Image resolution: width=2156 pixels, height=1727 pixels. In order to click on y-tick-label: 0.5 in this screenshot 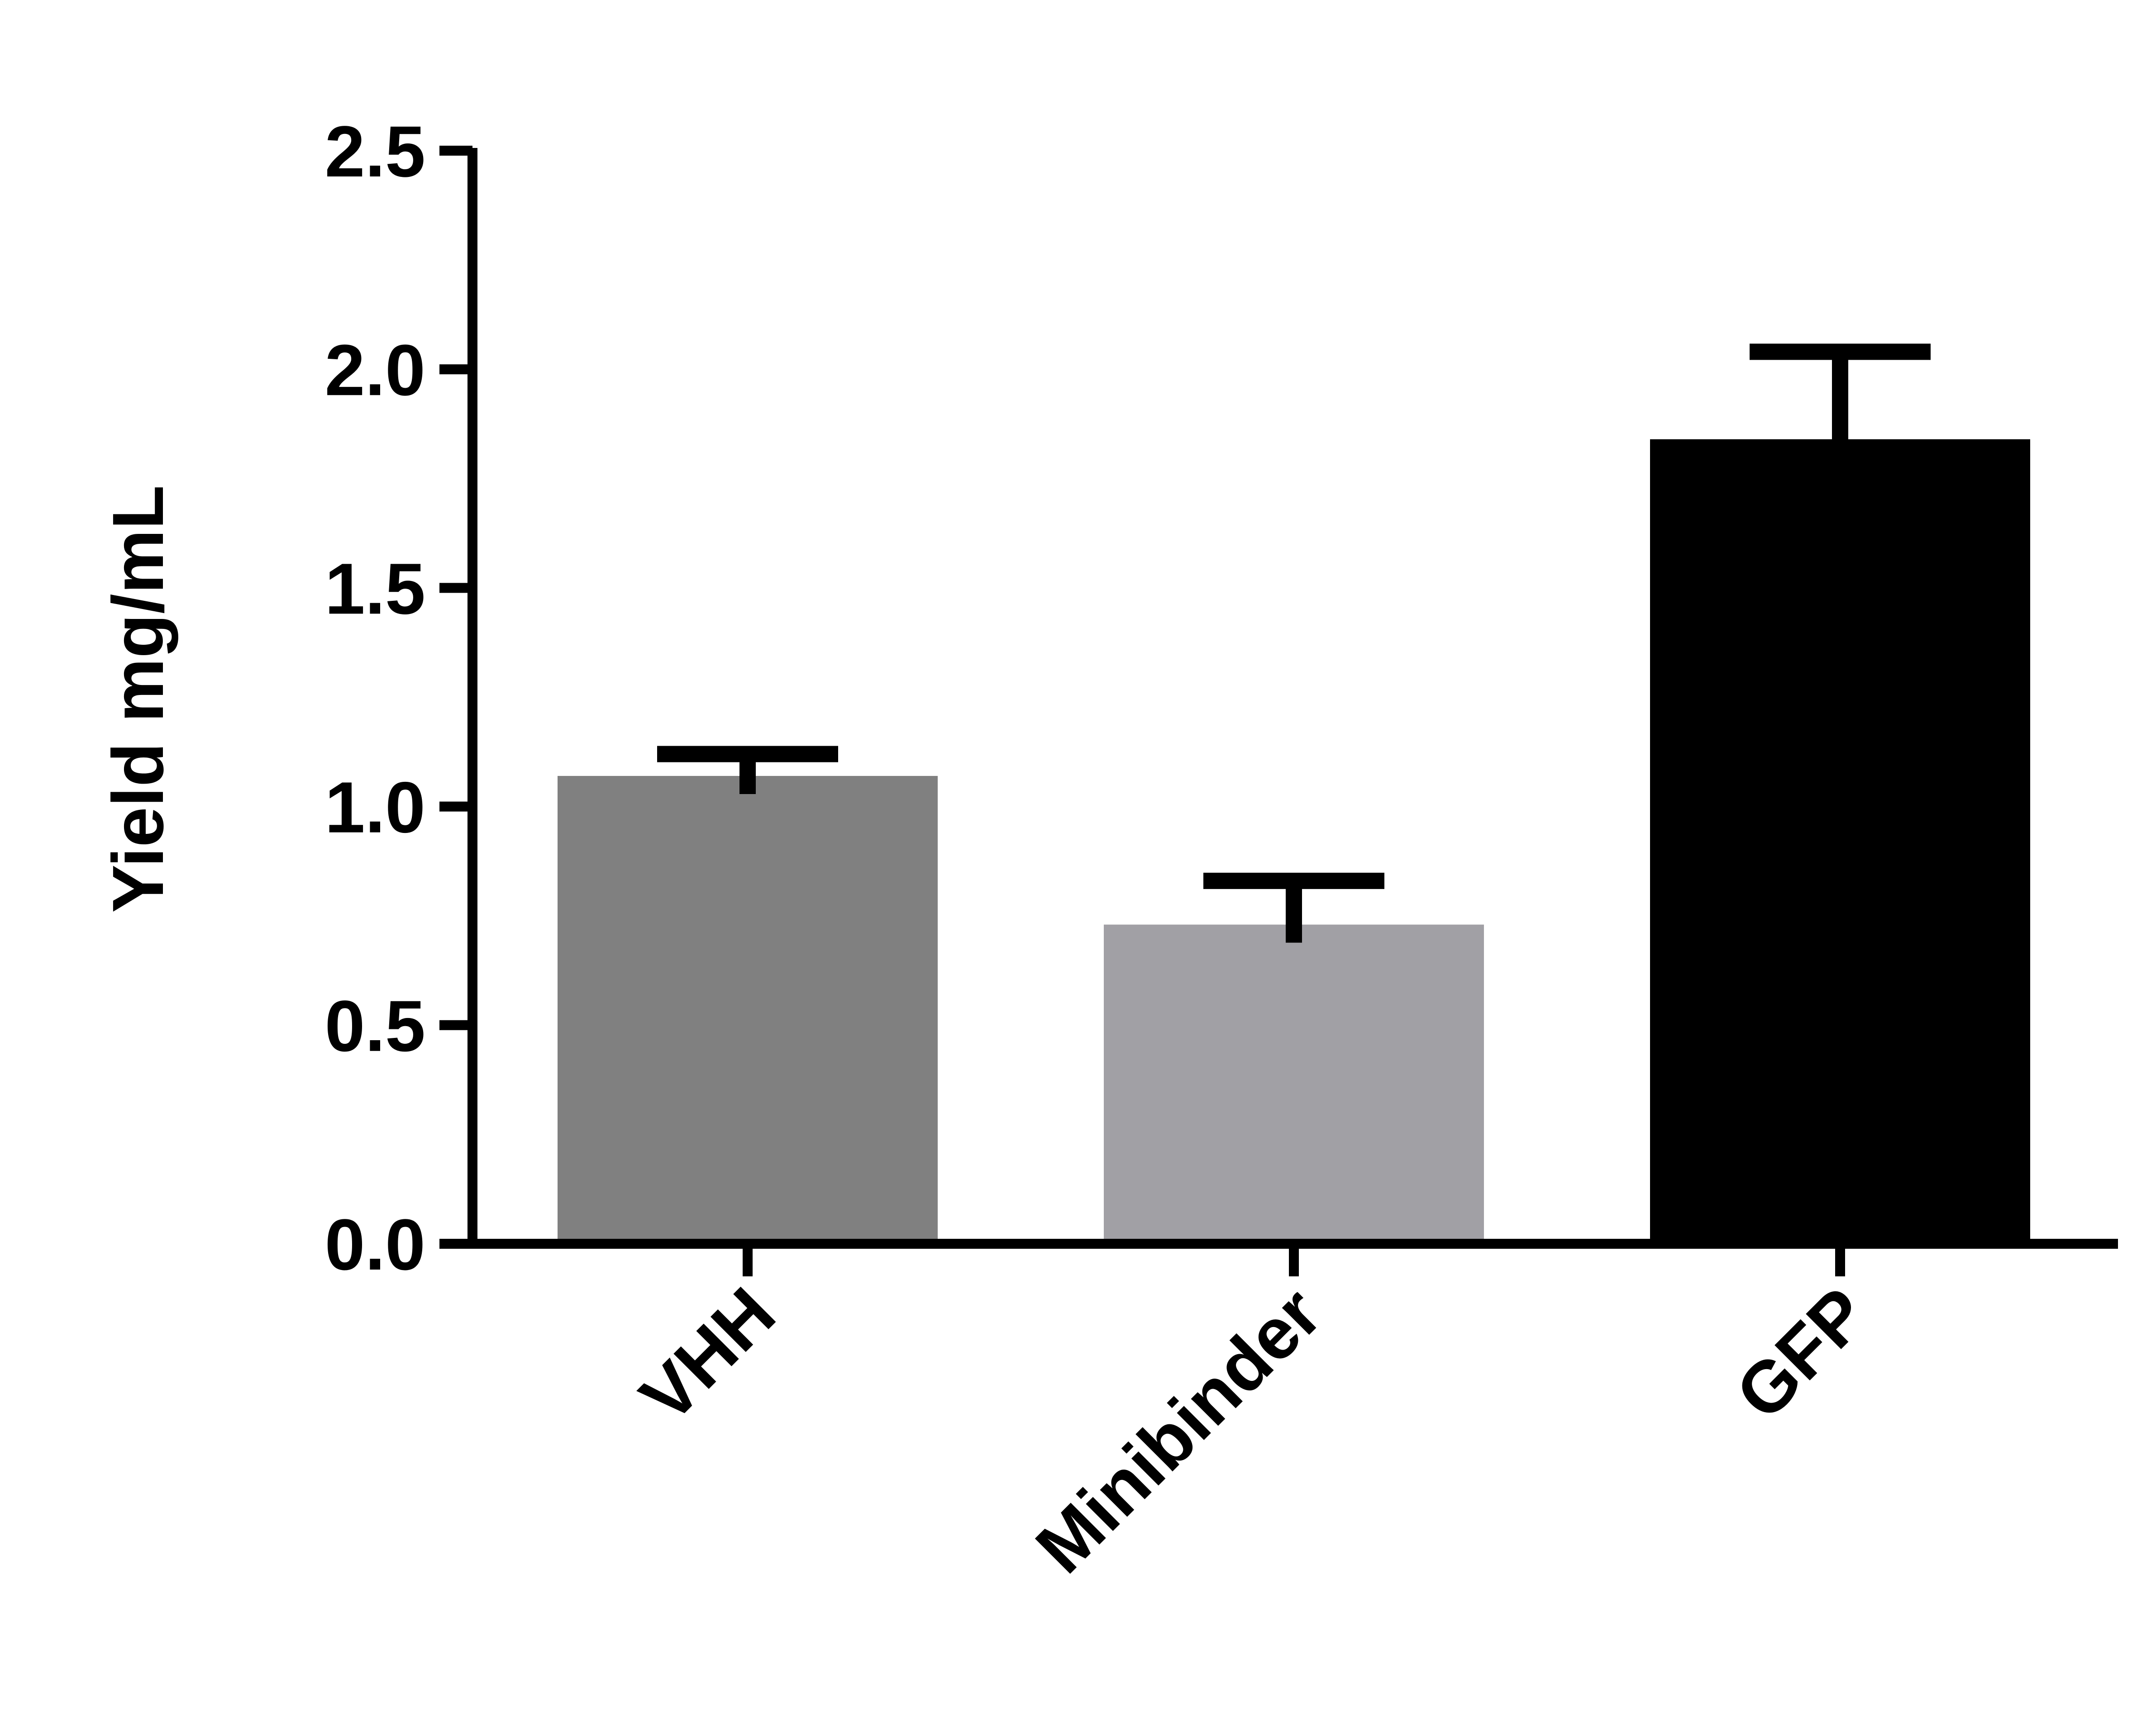, I will do `click(375, 1026)`.